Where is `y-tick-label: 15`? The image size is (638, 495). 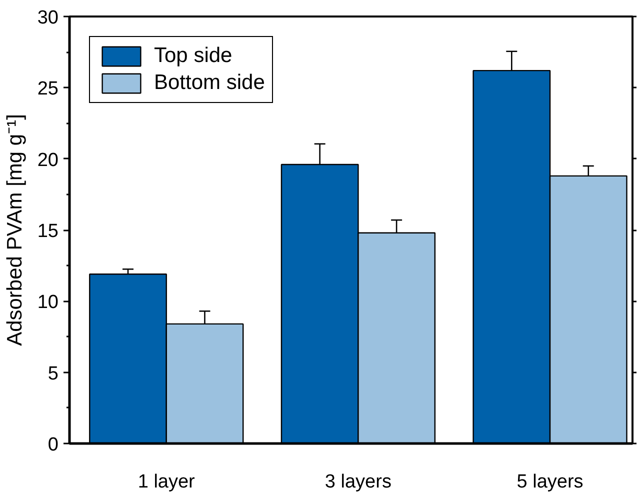
y-tick-label: 15 is located at coordinates (48, 231).